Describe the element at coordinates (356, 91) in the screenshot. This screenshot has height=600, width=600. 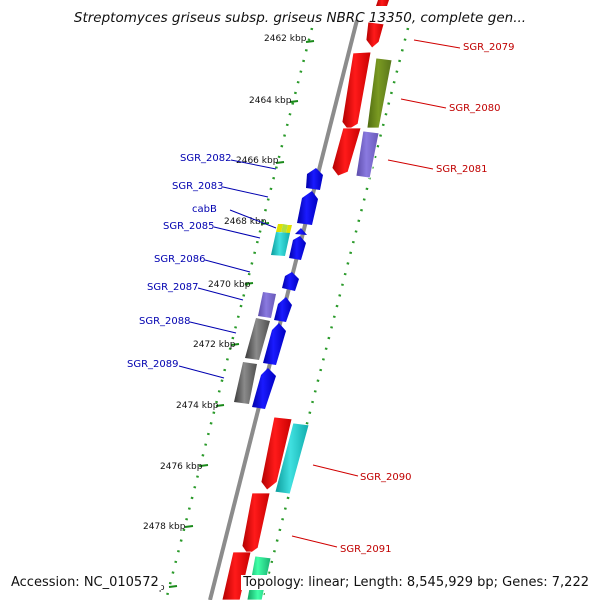
I see `gene-sgr-2080a` at that location.